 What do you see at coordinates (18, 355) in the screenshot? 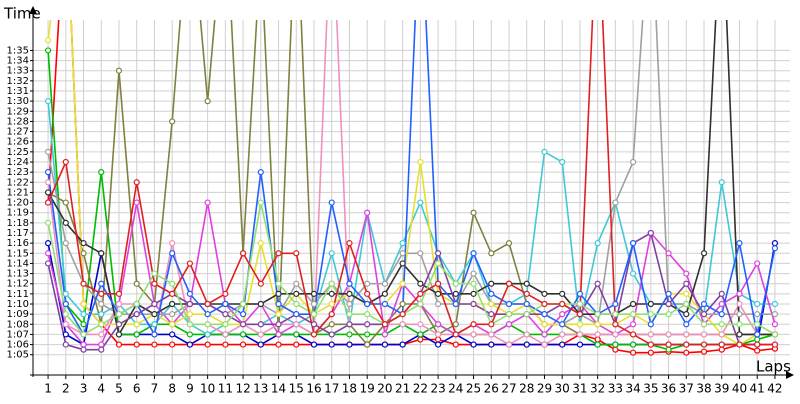
I see `y-tick-label: 1:05` at bounding box center [18, 355].